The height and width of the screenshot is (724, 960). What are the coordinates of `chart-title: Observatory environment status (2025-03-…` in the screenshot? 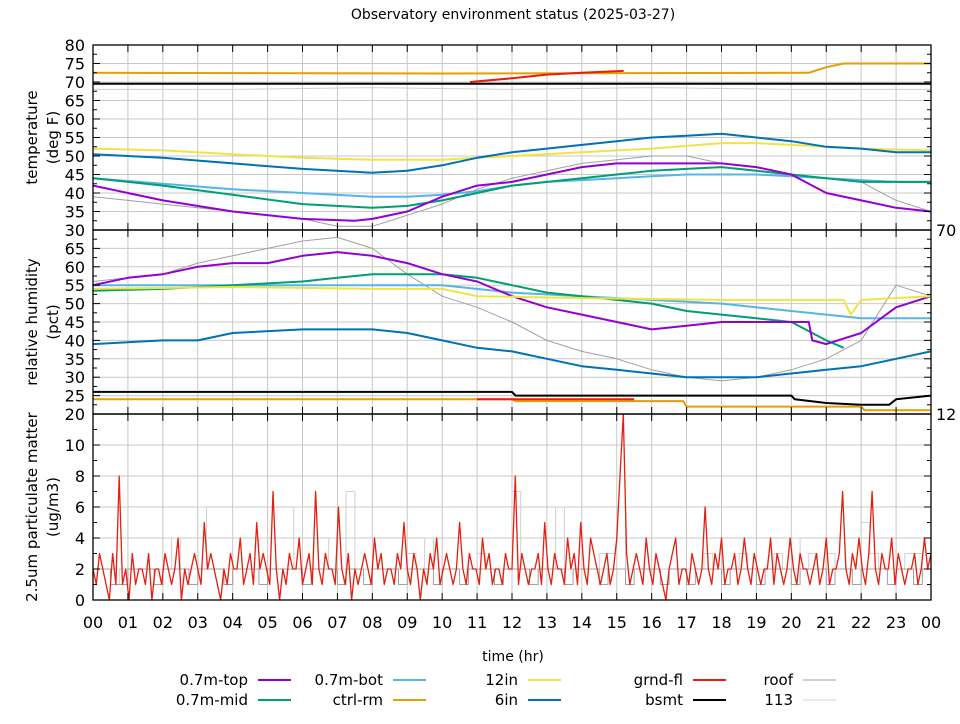 It's located at (513, 15).